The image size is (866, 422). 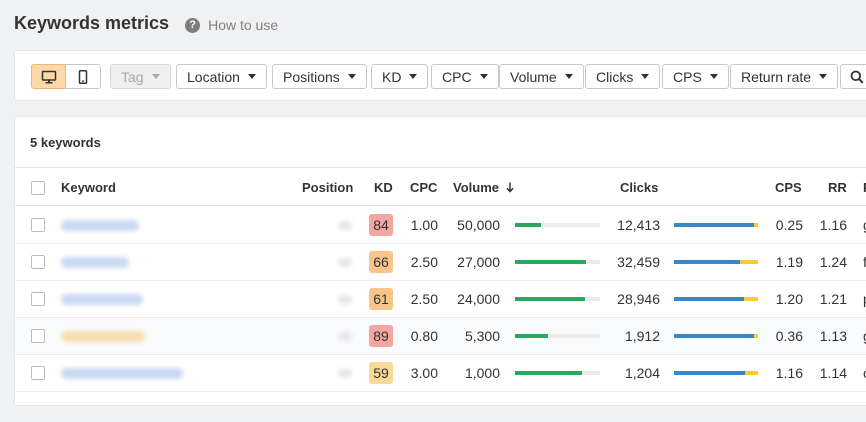 What do you see at coordinates (424, 262) in the screenshot?
I see `cpc-value: 2.50` at bounding box center [424, 262].